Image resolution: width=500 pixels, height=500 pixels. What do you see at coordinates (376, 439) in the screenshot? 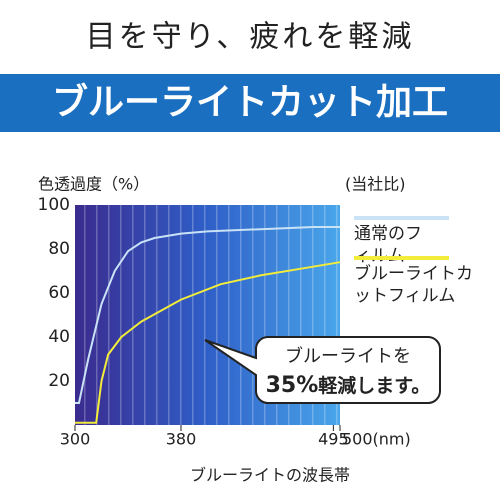
I see `x-tick-label: 500(nm)` at bounding box center [376, 439].